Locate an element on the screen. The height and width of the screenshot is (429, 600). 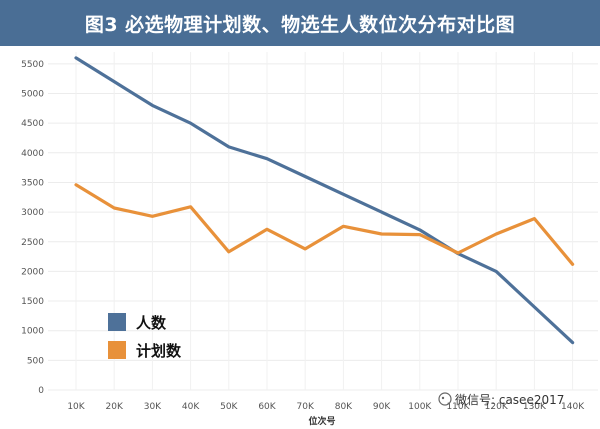
wechat-icon-dot is located at coordinates (443, 398).